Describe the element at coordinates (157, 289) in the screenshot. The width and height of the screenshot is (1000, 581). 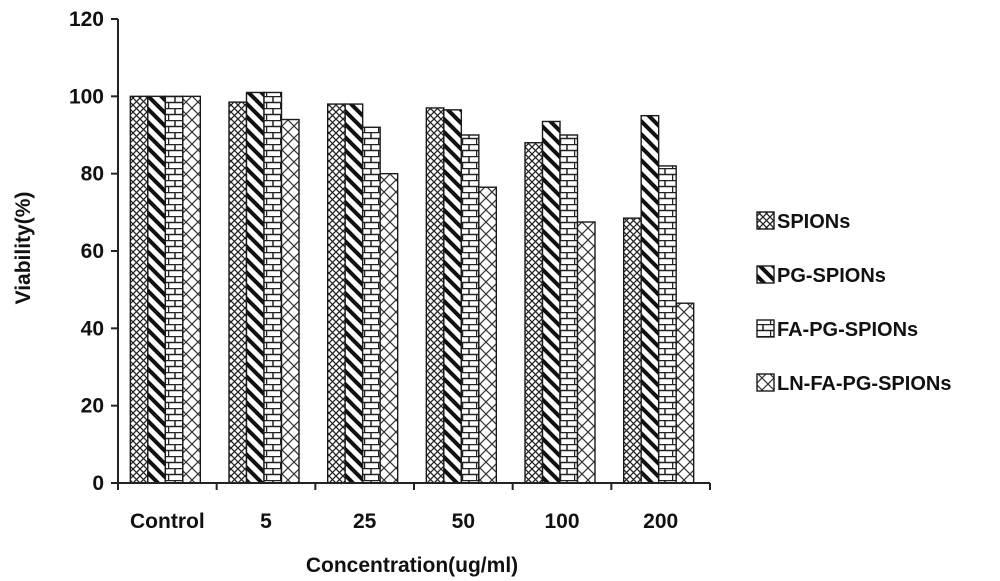
I see `bar-pg-spions-control` at that location.